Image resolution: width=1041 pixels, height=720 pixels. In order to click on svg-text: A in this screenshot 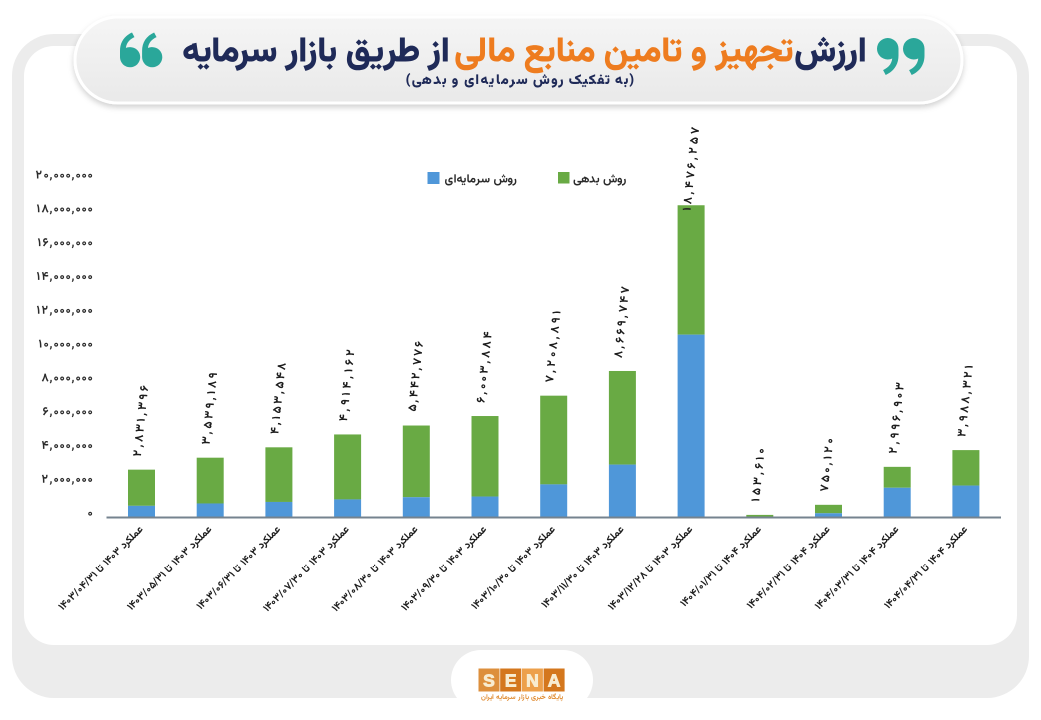, I will do `click(554, 681)`.